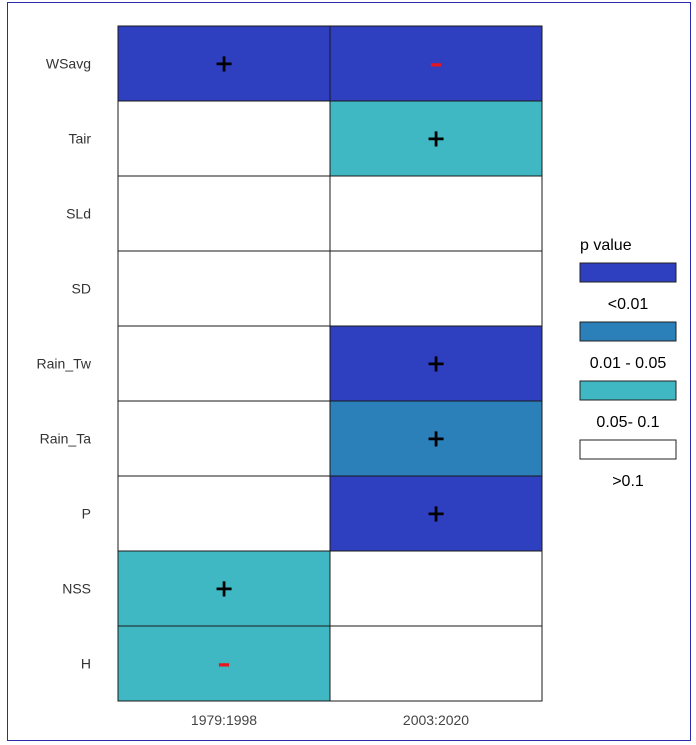 The image size is (696, 745). I want to click on legend-title: p value, so click(606, 245).